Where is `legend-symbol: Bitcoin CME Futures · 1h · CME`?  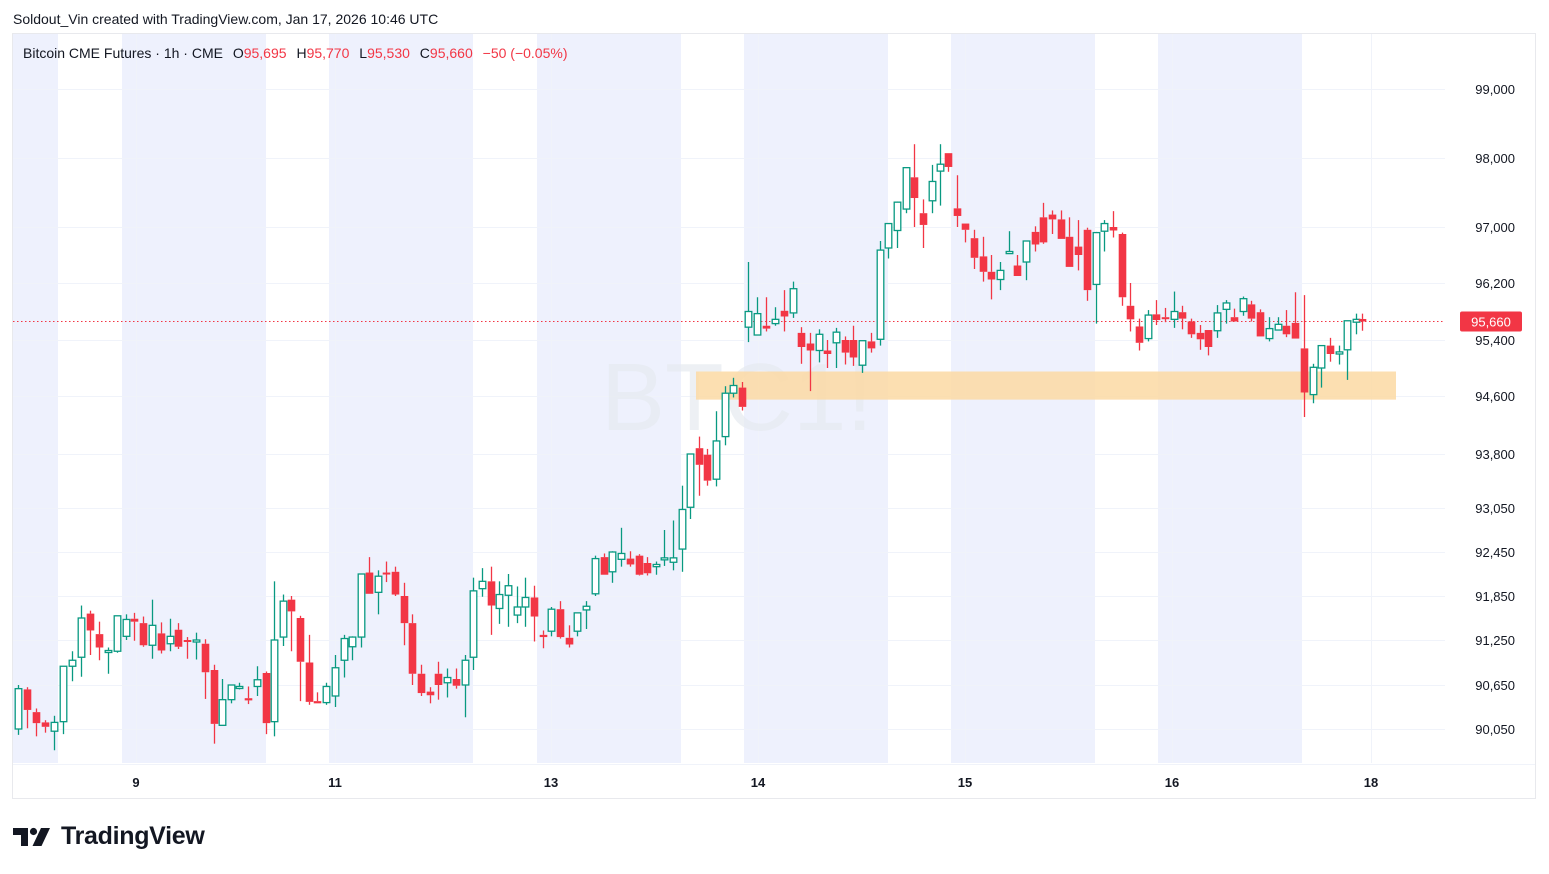 legend-symbol: Bitcoin CME Futures · 1h · CME is located at coordinates (123, 53).